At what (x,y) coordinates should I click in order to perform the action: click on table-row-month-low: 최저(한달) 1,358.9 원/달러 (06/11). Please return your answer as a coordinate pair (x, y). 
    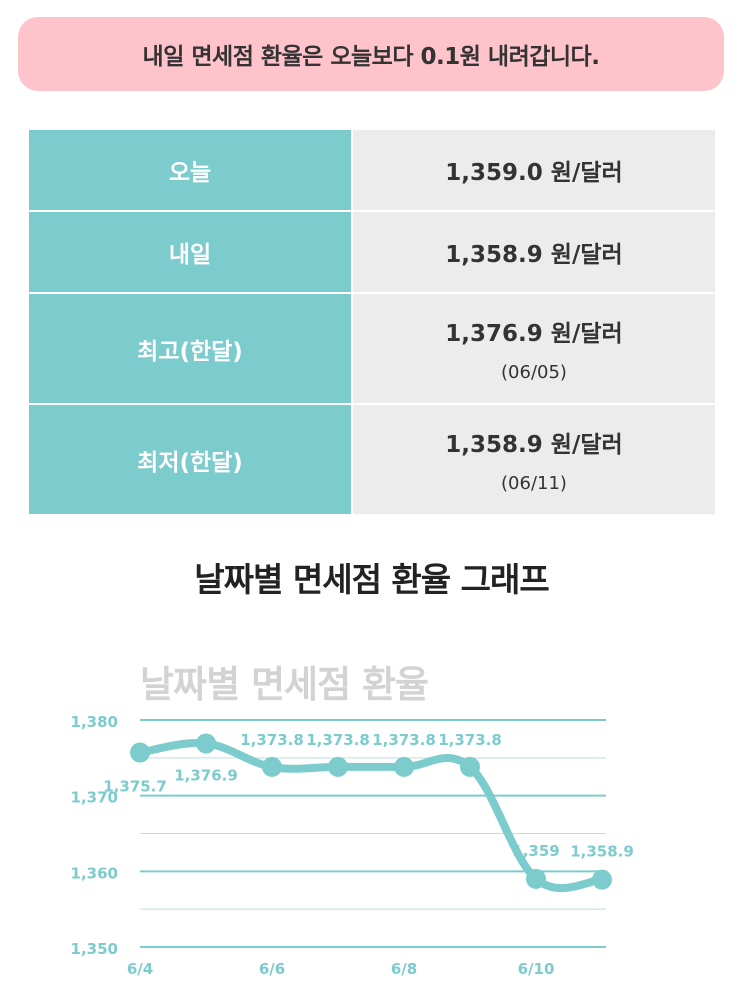
    Looking at the image, I should click on (372, 460).